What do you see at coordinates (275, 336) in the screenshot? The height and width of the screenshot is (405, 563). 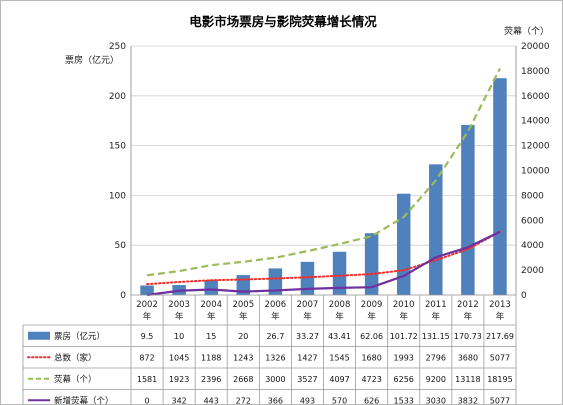 I see `data-label: 26.7` at bounding box center [275, 336].